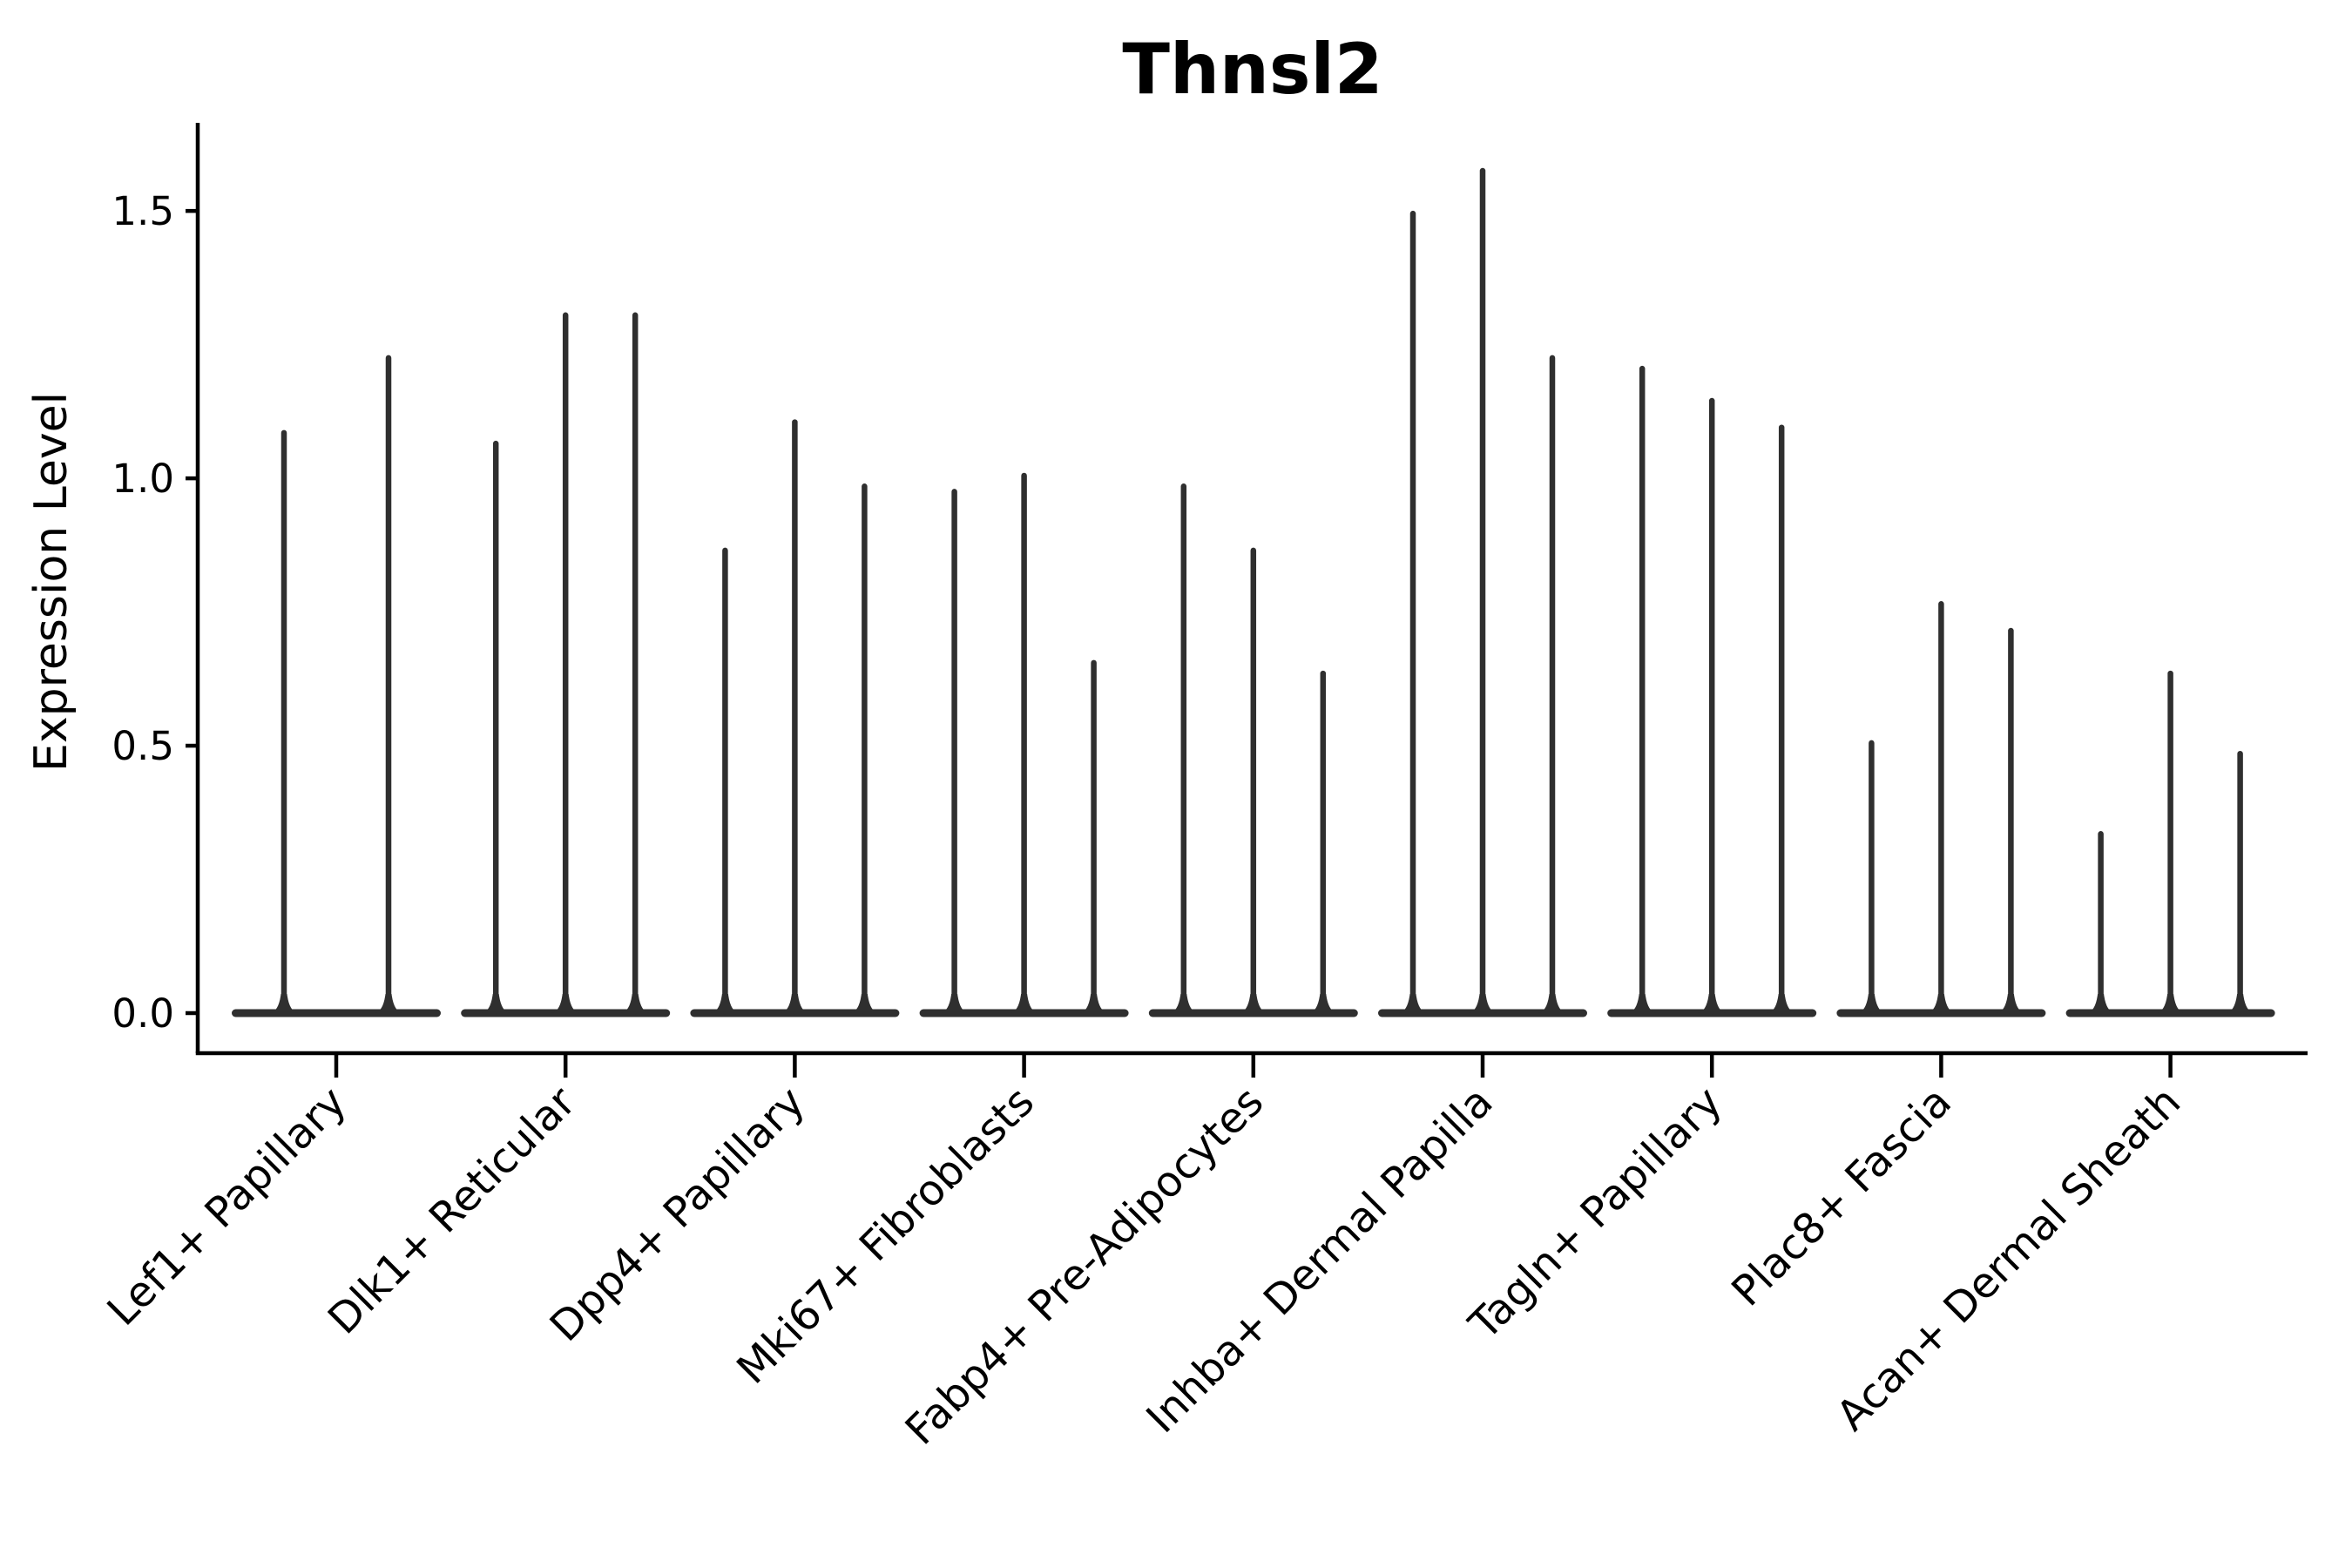 The height and width of the screenshot is (1568, 2352). I want to click on y-axis-ticks: 0.0 0.5 1.0 1.5, so click(155, 613).